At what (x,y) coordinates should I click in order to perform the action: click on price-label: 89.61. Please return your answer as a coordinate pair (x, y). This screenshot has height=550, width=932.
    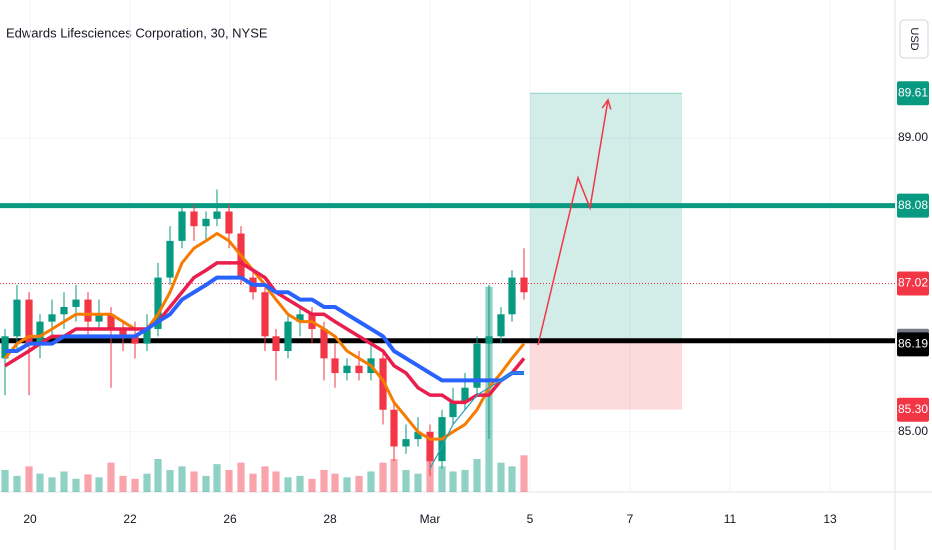
    Looking at the image, I should click on (913, 92).